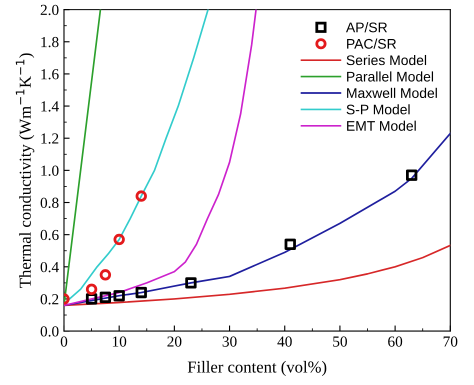 The height and width of the screenshot is (385, 474). What do you see at coordinates (49, 331) in the screenshot?
I see `y-tick-label: 0.0` at bounding box center [49, 331].